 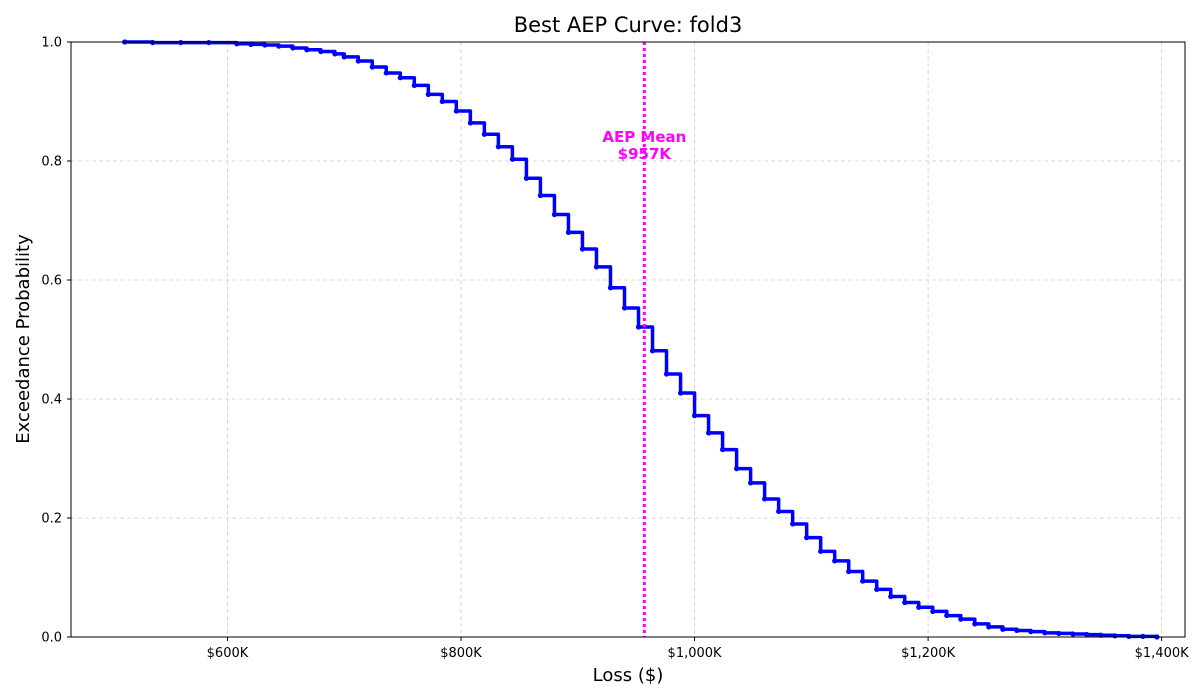 I want to click on annotation-layer: AEP Mean$957K, so click(x=644, y=339).